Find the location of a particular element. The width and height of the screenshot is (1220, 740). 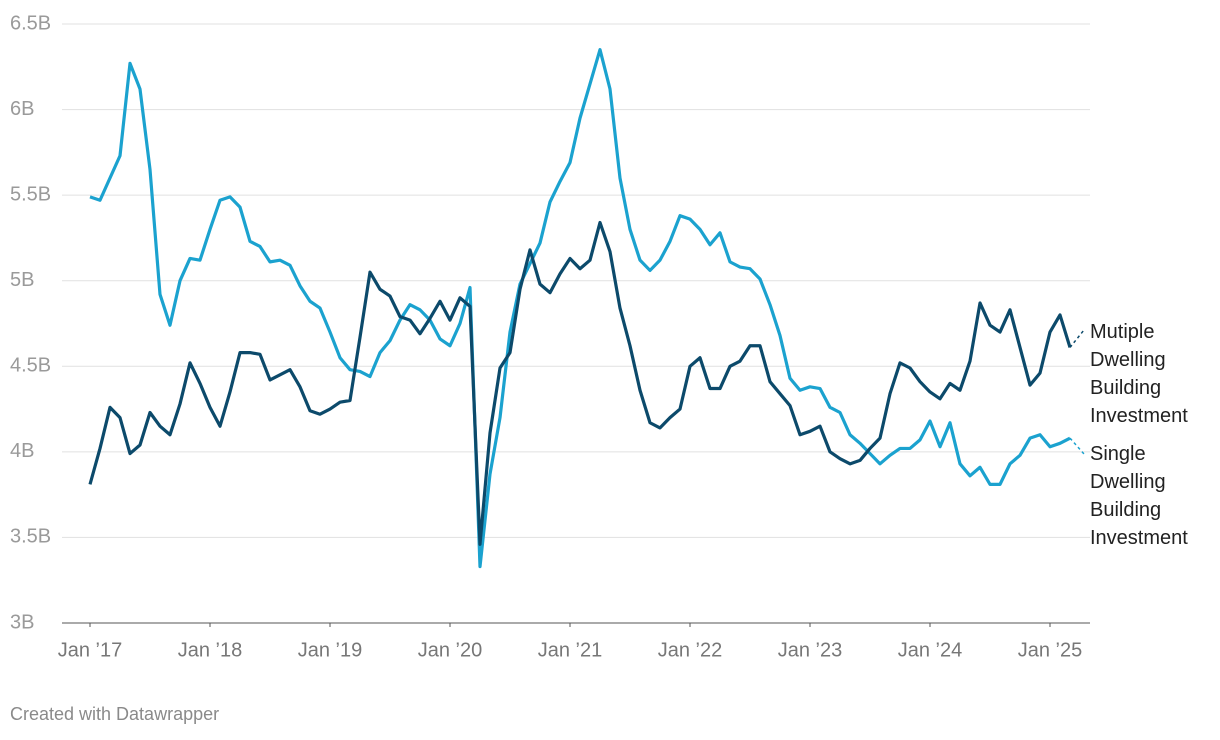

y-tick-label: 5B is located at coordinates (22, 280).